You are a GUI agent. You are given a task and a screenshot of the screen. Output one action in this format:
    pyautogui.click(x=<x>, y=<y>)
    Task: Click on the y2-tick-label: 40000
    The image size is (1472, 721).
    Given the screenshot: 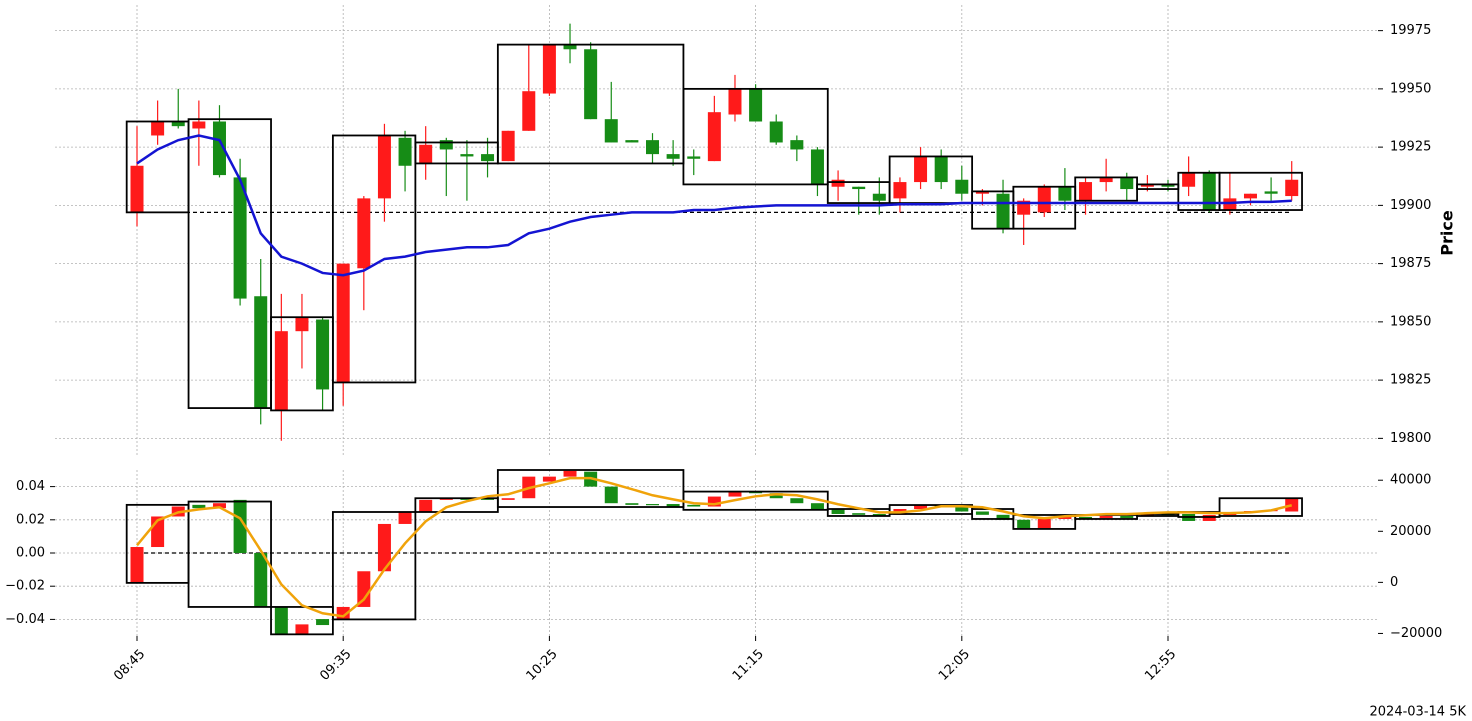 What is the action you would take?
    pyautogui.click(x=1410, y=480)
    